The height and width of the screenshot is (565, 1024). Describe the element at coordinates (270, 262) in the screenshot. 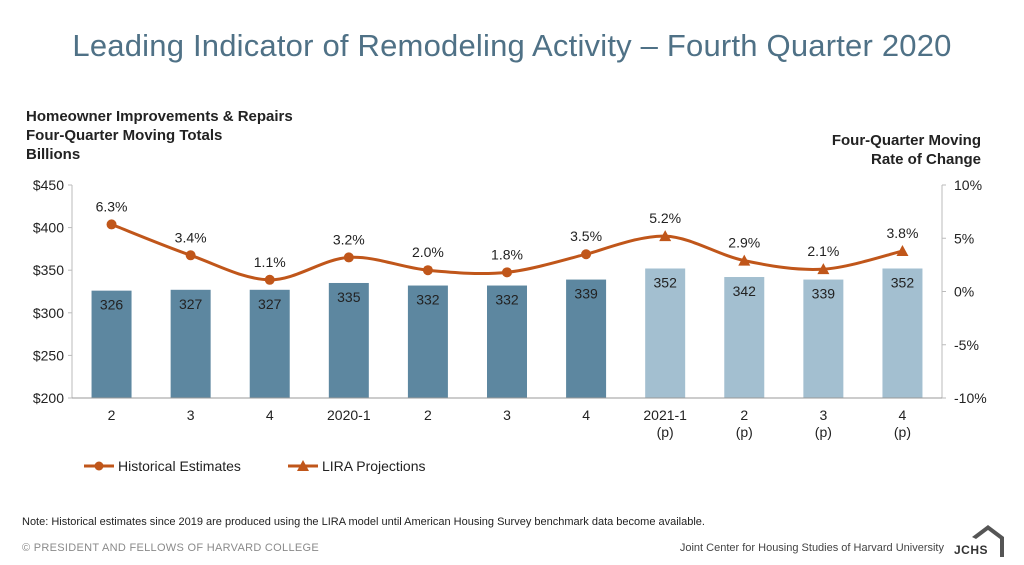

I see `rate-label: 1.1%` at that location.